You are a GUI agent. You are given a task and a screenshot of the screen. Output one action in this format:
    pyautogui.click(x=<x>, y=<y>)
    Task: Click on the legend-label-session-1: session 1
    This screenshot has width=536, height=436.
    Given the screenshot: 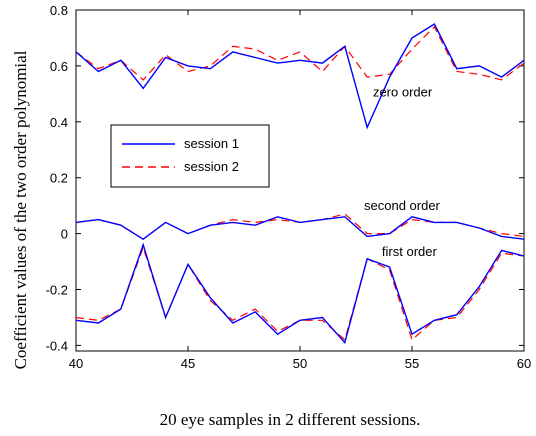 What is the action you would take?
    pyautogui.click(x=211, y=143)
    